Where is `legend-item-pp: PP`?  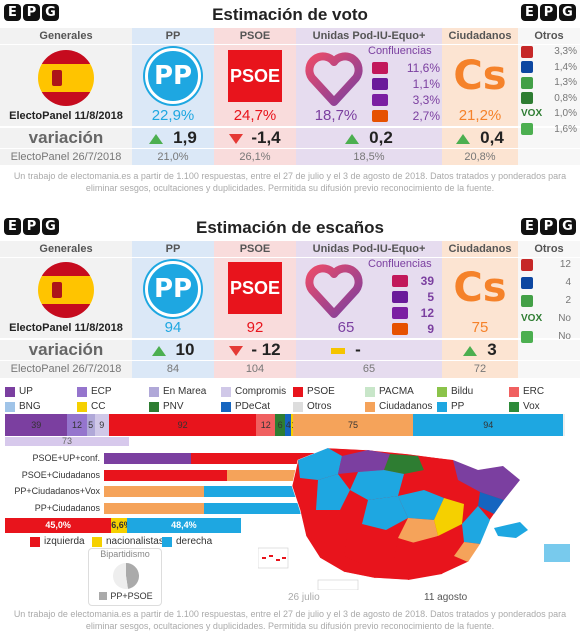 legend-item-pp: PP is located at coordinates (450, 407).